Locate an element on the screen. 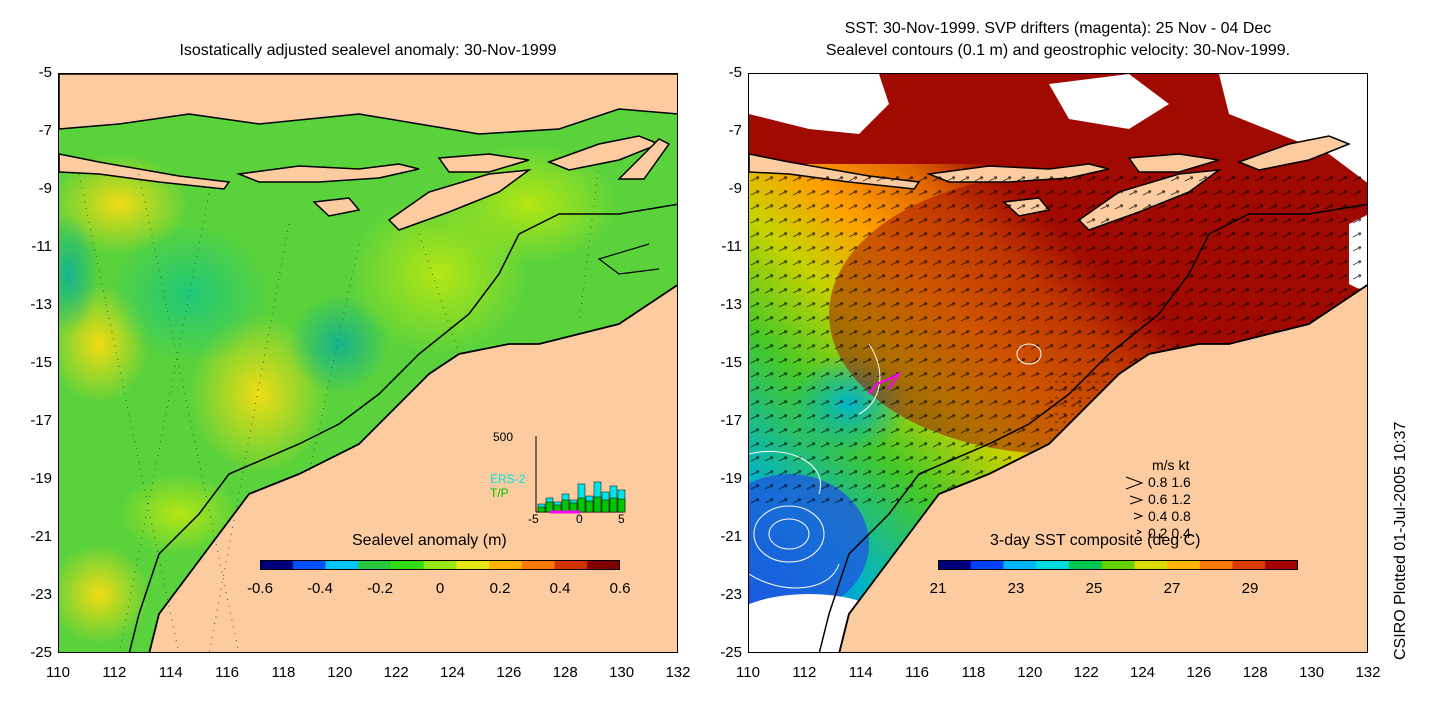  y-tick-label: -23 is located at coordinates (731, 594).